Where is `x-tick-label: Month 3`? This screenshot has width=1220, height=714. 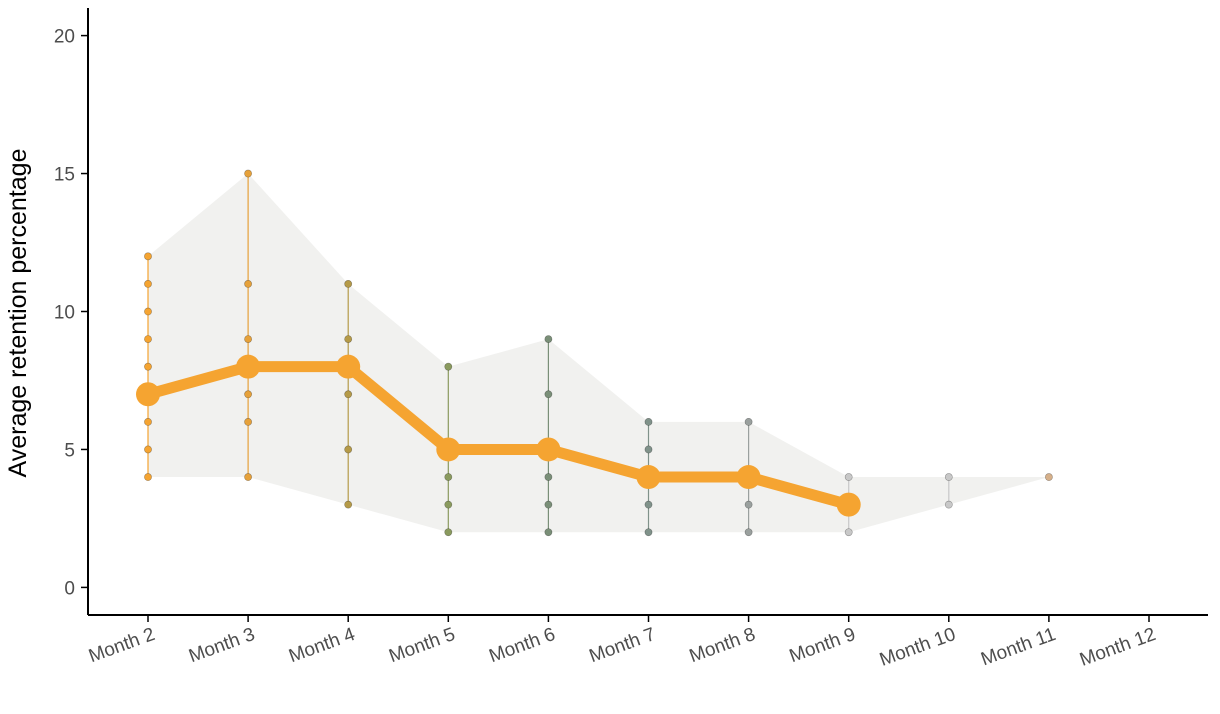 x-tick-label: Month 3 is located at coordinates (222, 645).